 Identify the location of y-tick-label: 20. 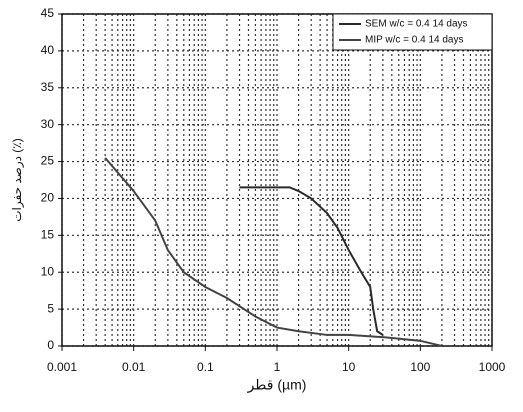
(48, 198).